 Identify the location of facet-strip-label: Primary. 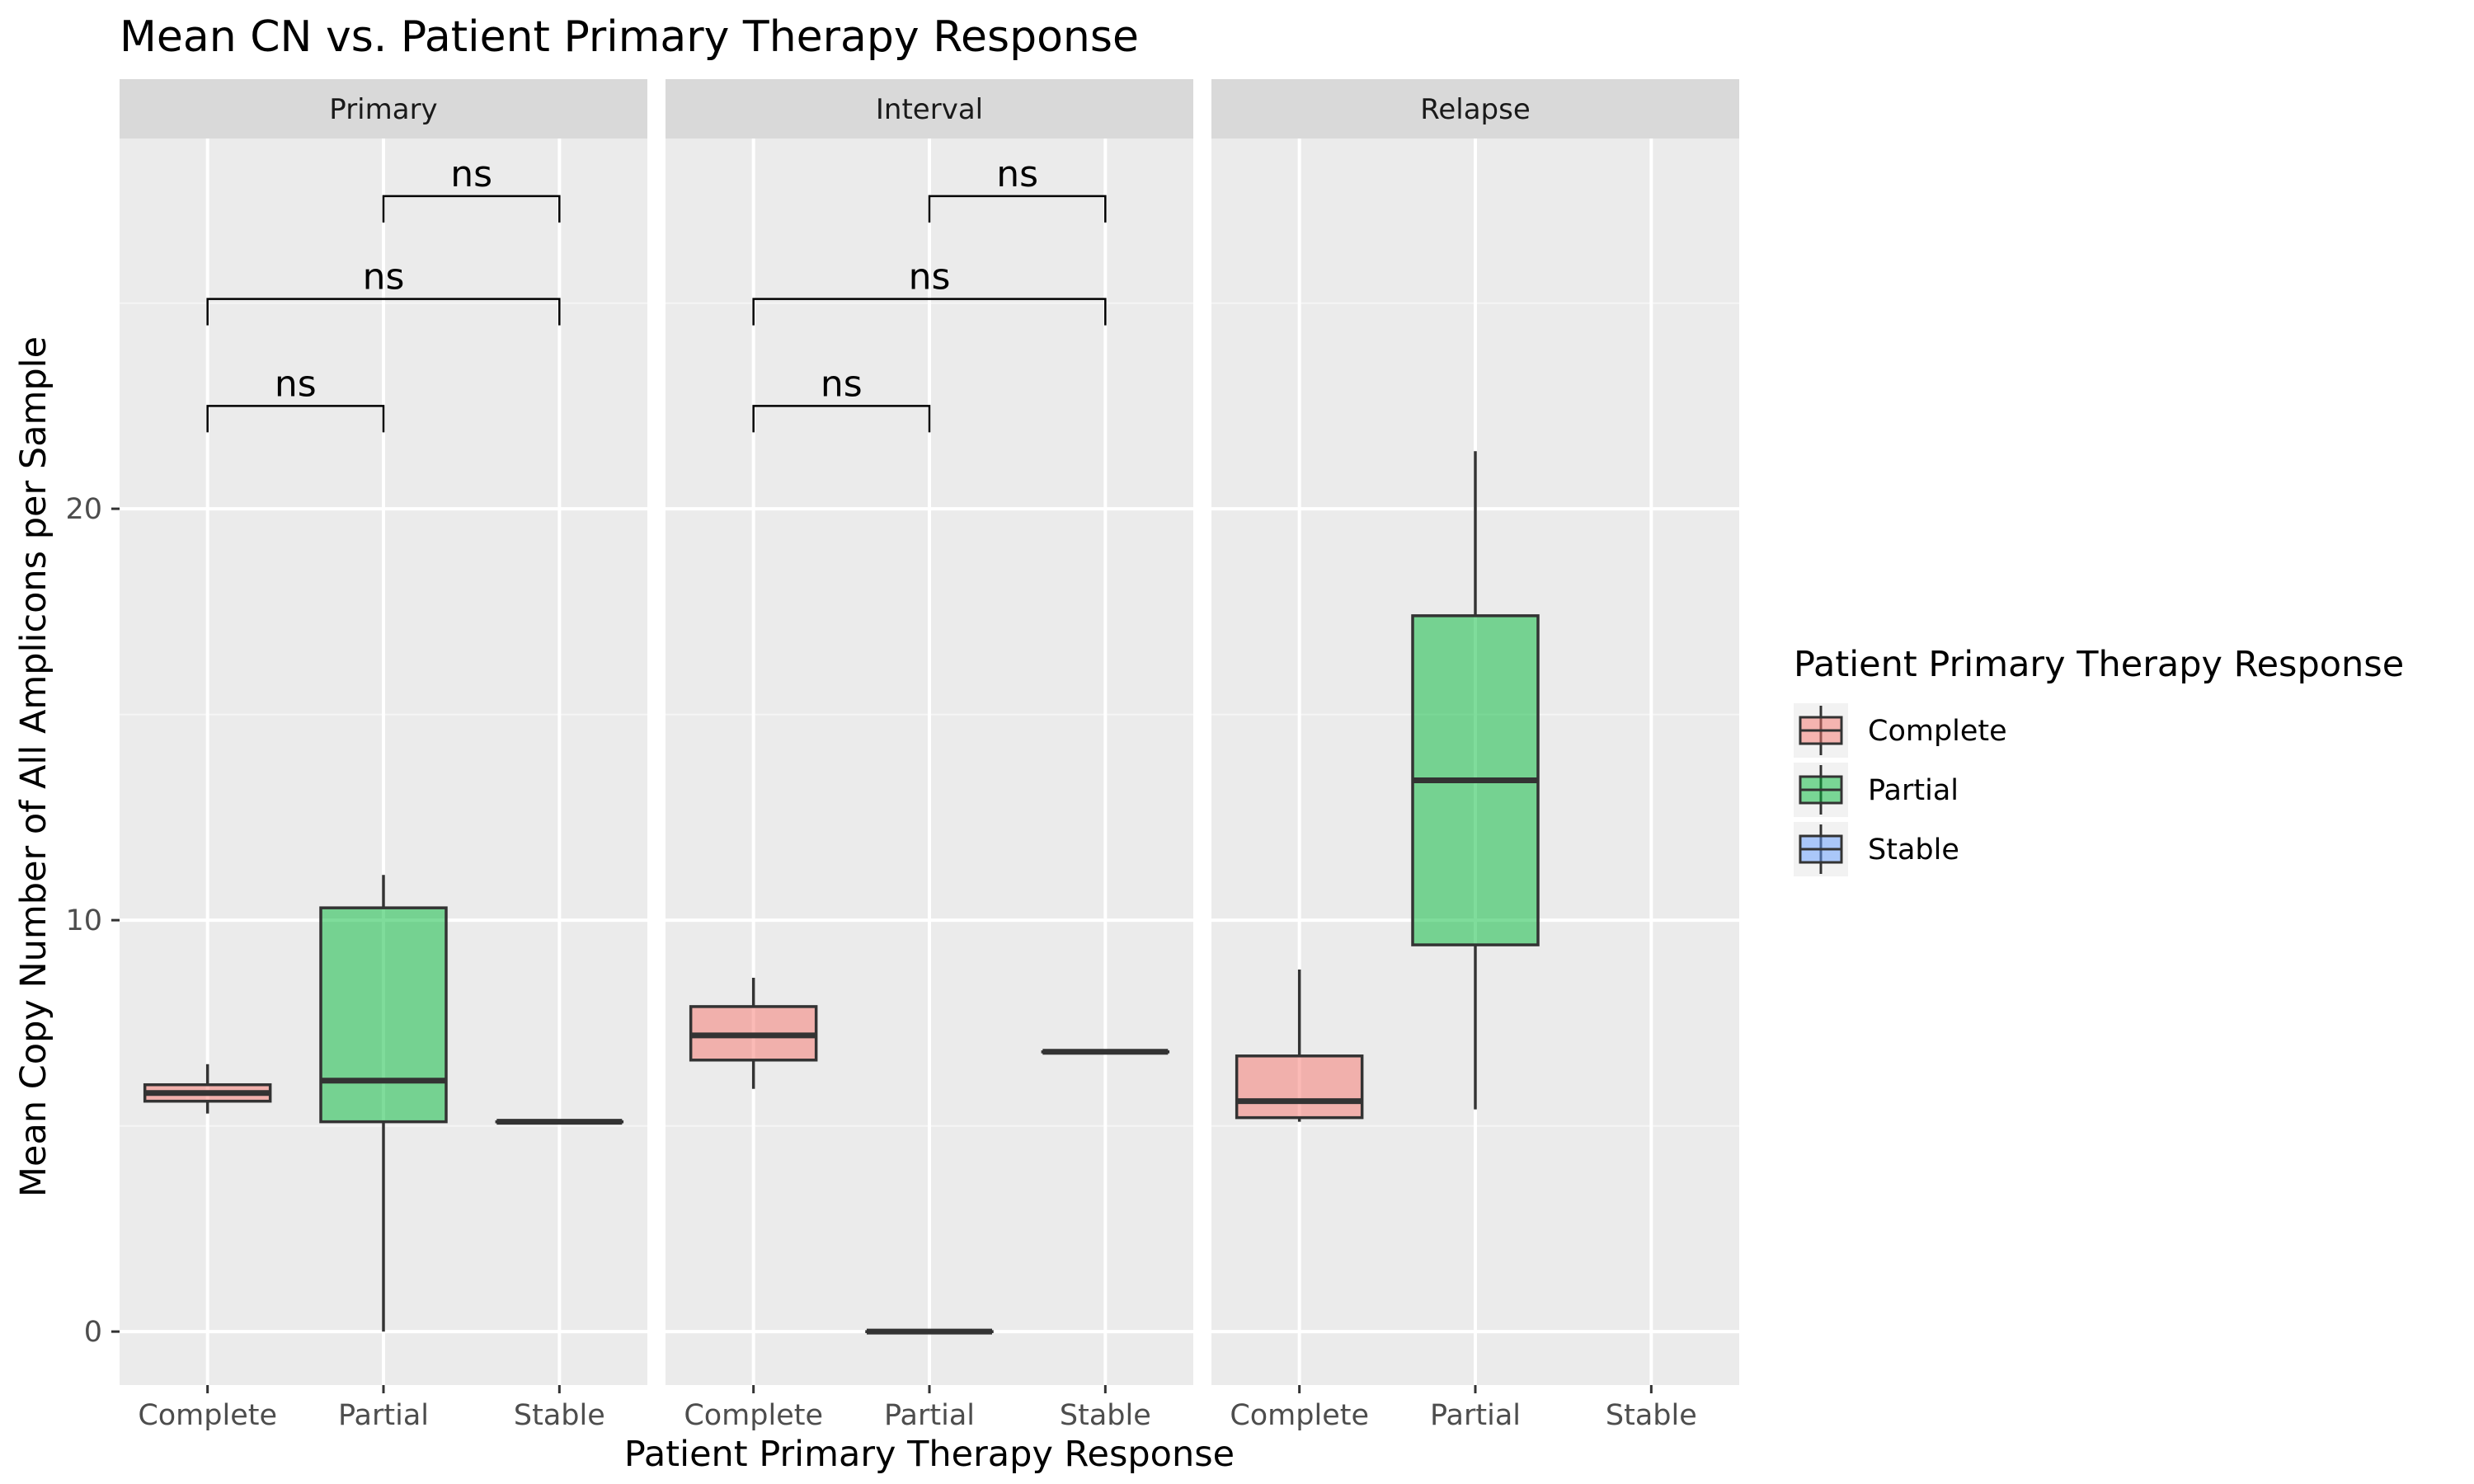
(383, 109).